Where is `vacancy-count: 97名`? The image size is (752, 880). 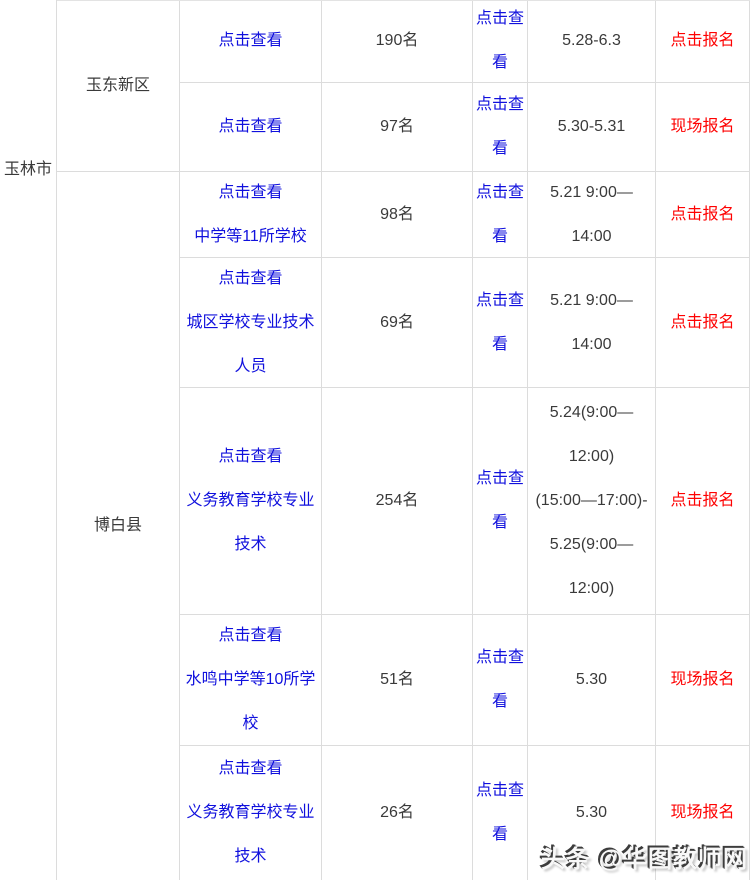 vacancy-count: 97名 is located at coordinates (397, 127).